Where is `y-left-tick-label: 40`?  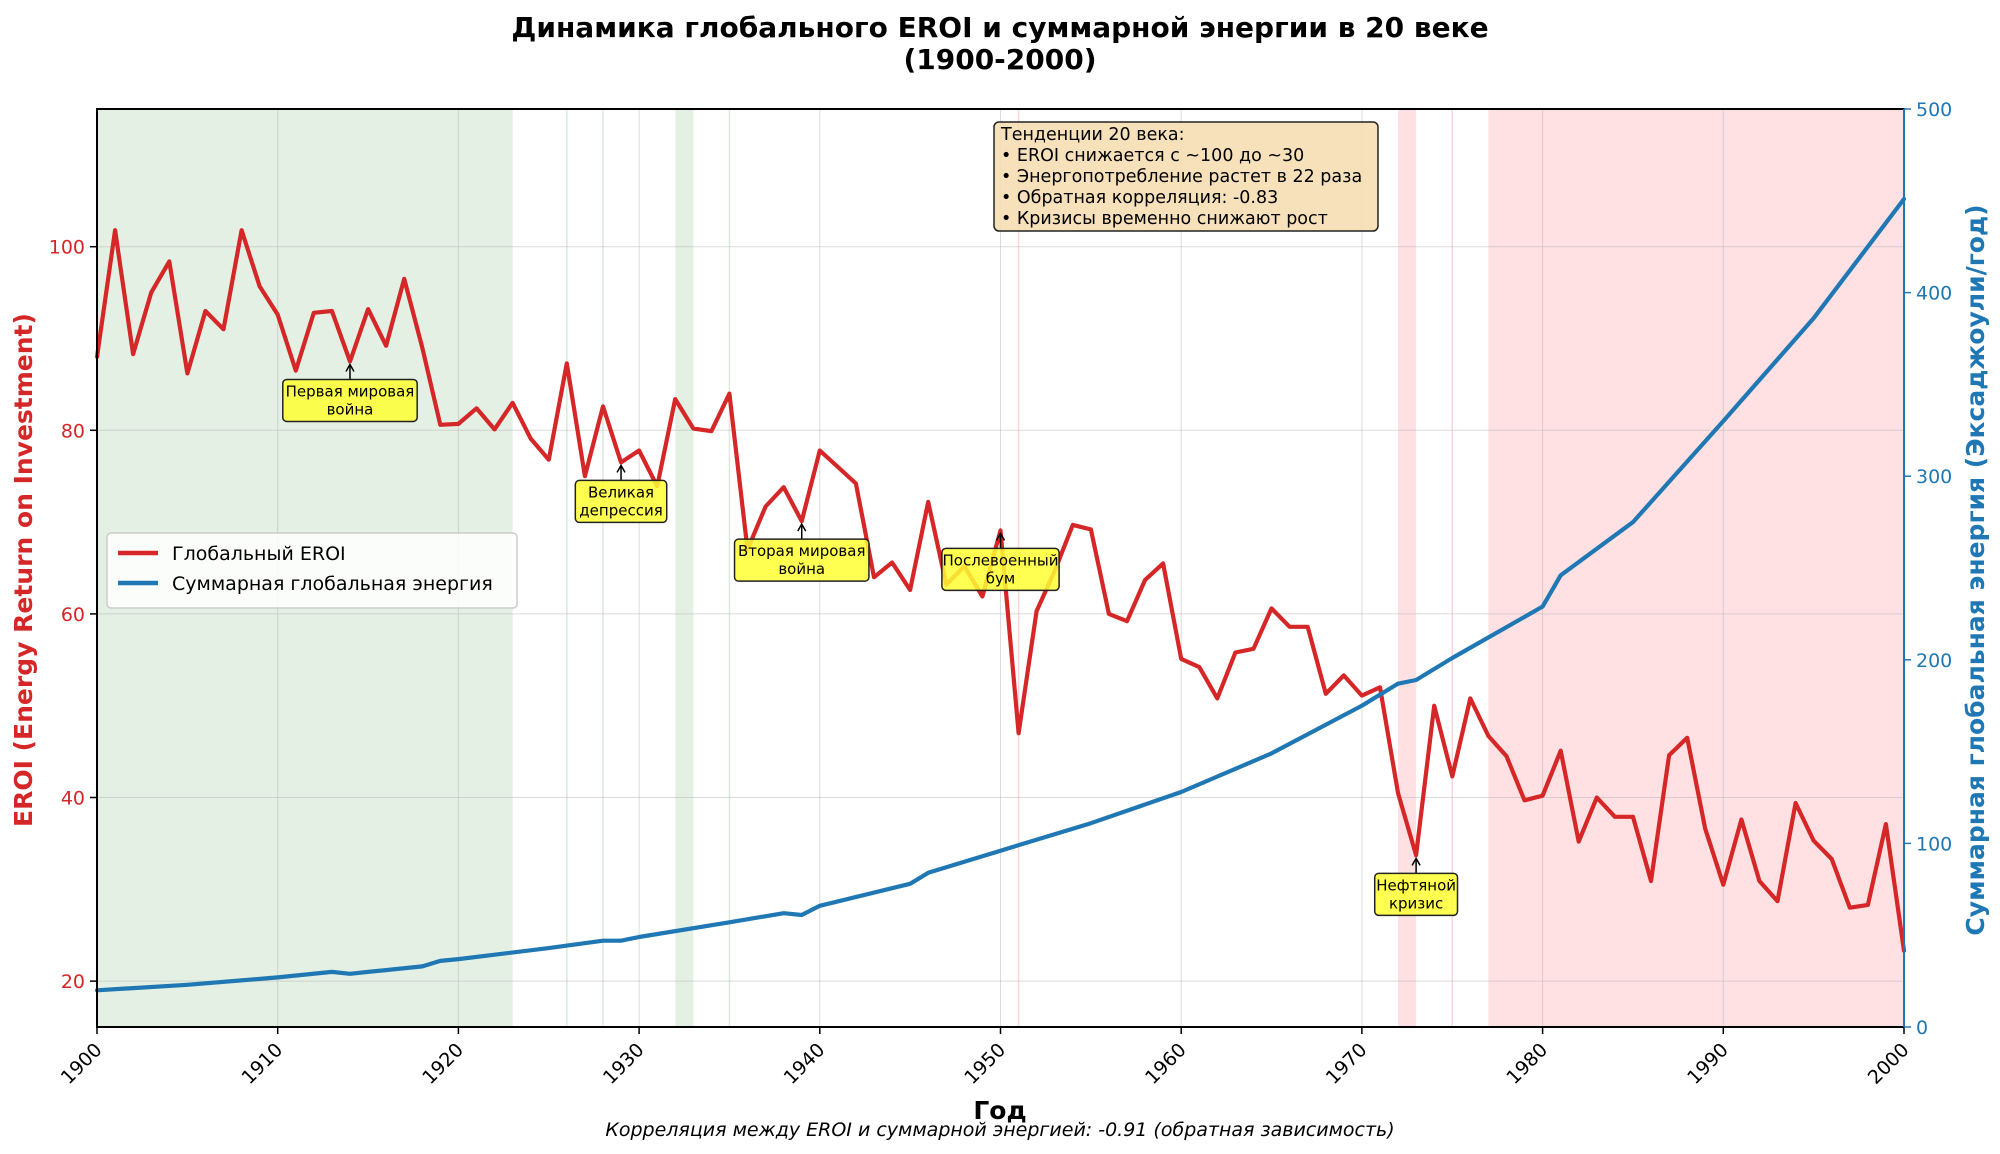 y-left-tick-label: 40 is located at coordinates (73, 799).